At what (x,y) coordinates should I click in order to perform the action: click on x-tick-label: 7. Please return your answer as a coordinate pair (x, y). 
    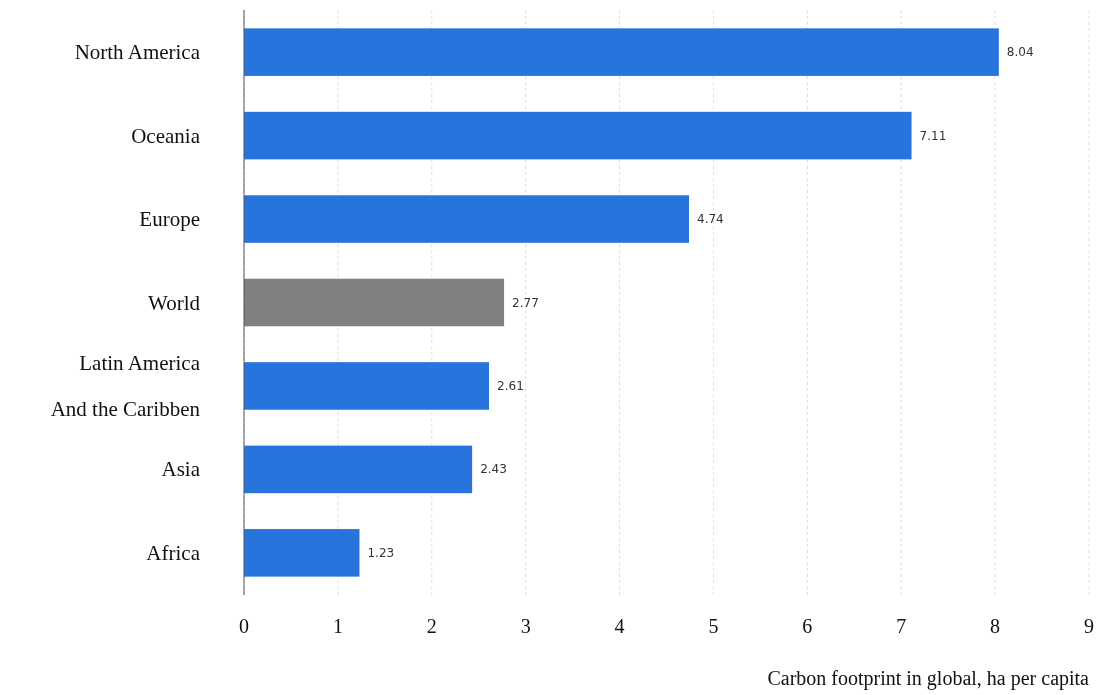
    Looking at the image, I should click on (901, 626).